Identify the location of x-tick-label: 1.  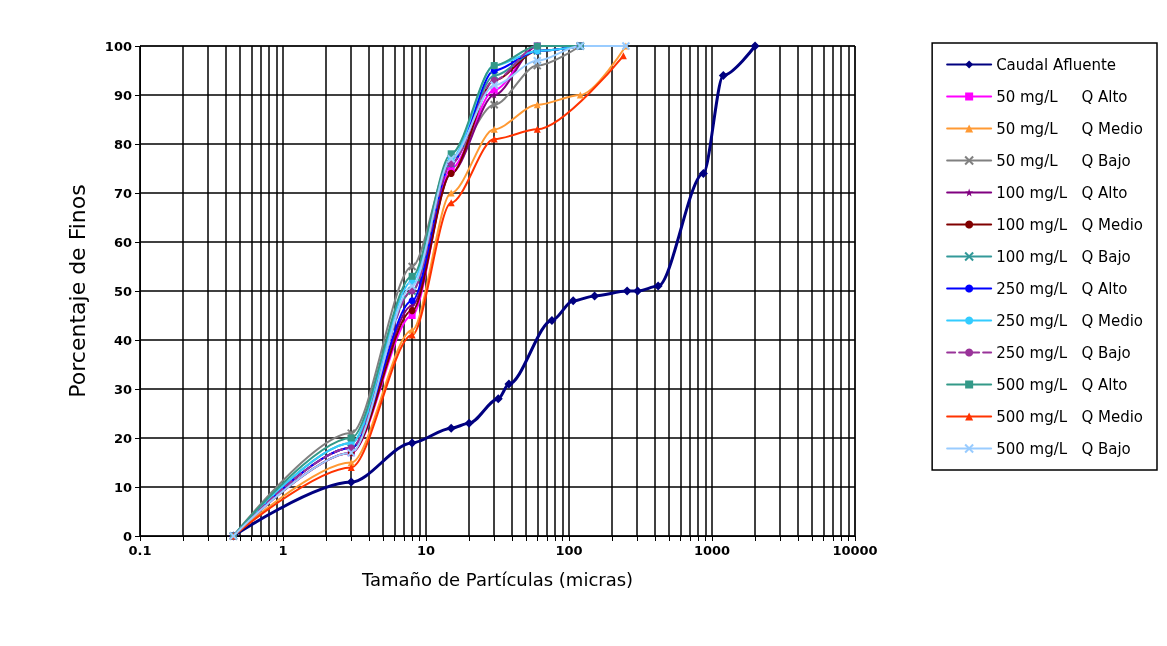
(283, 550).